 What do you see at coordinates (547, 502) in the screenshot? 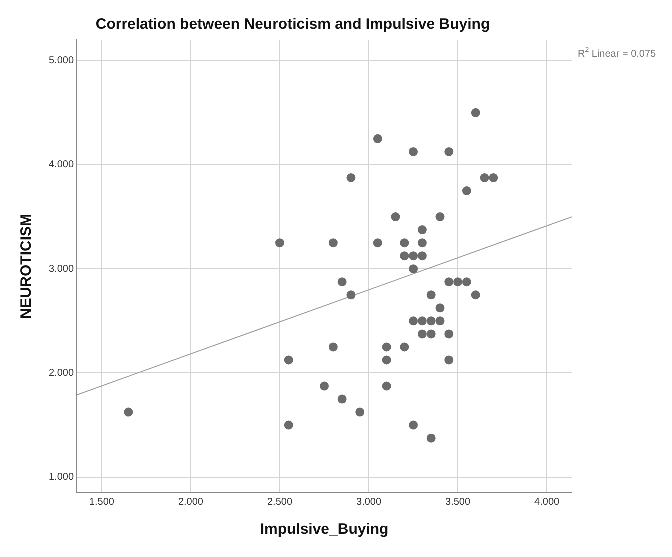
I see `x-tick-label: 4.000` at bounding box center [547, 502].